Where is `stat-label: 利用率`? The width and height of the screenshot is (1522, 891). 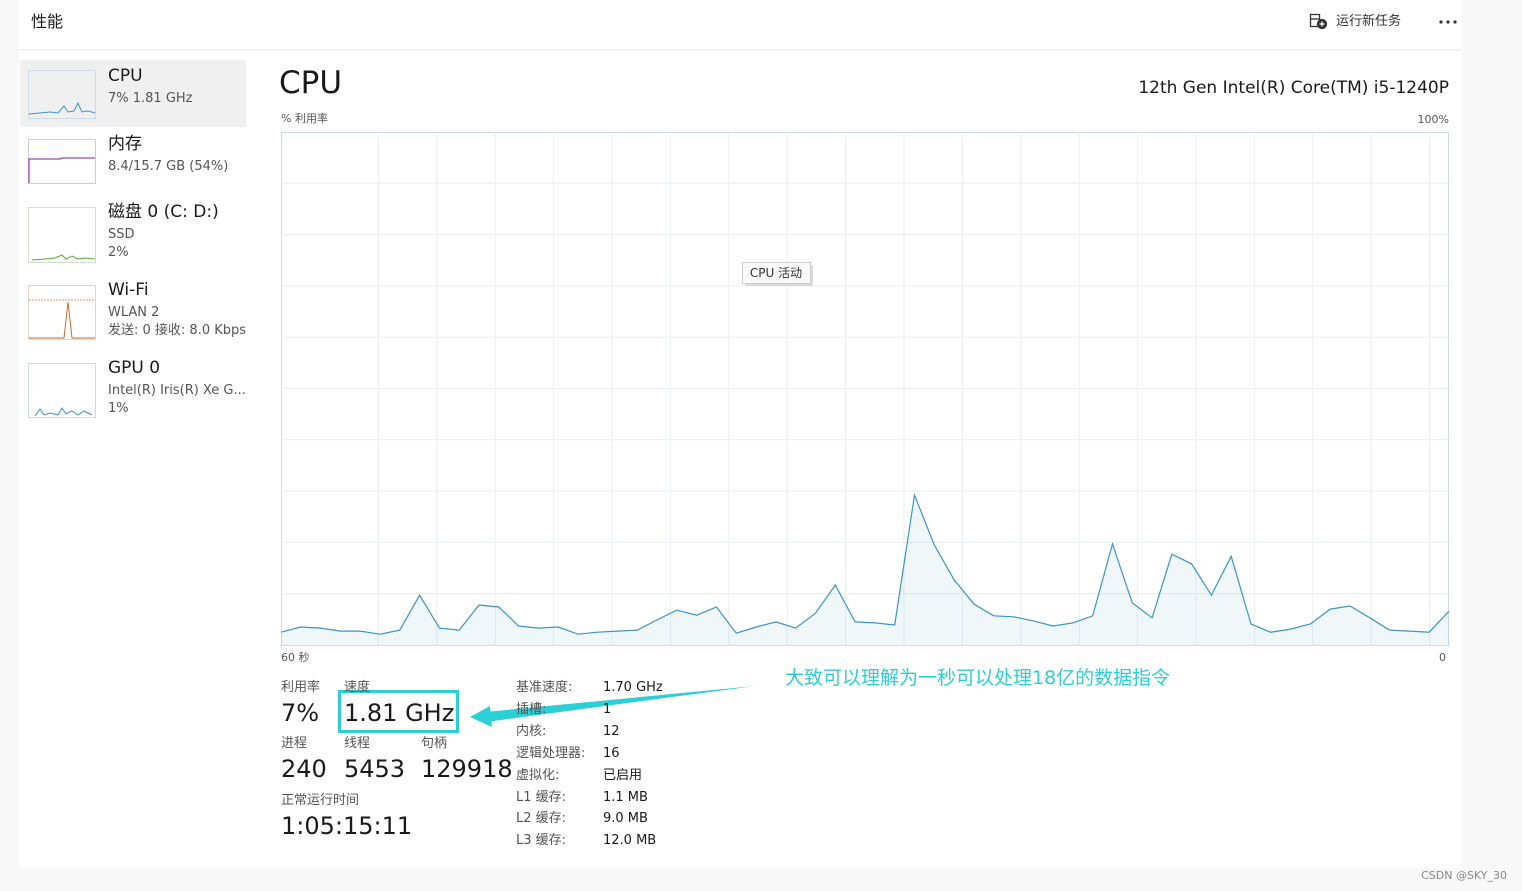
stat-label: 利用率 is located at coordinates (301, 687).